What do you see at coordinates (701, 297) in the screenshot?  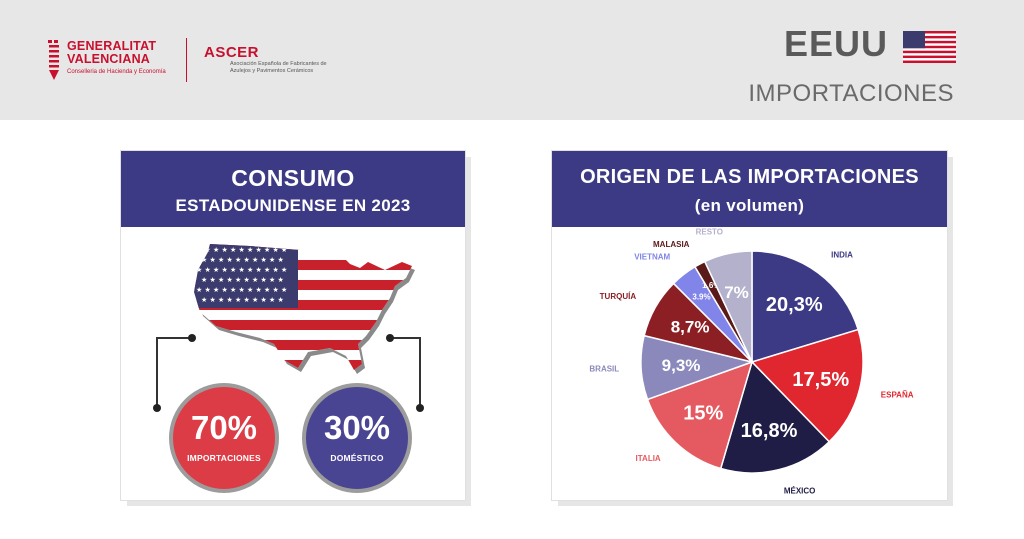 I see `pie-value-vietnam: 3.9%` at bounding box center [701, 297].